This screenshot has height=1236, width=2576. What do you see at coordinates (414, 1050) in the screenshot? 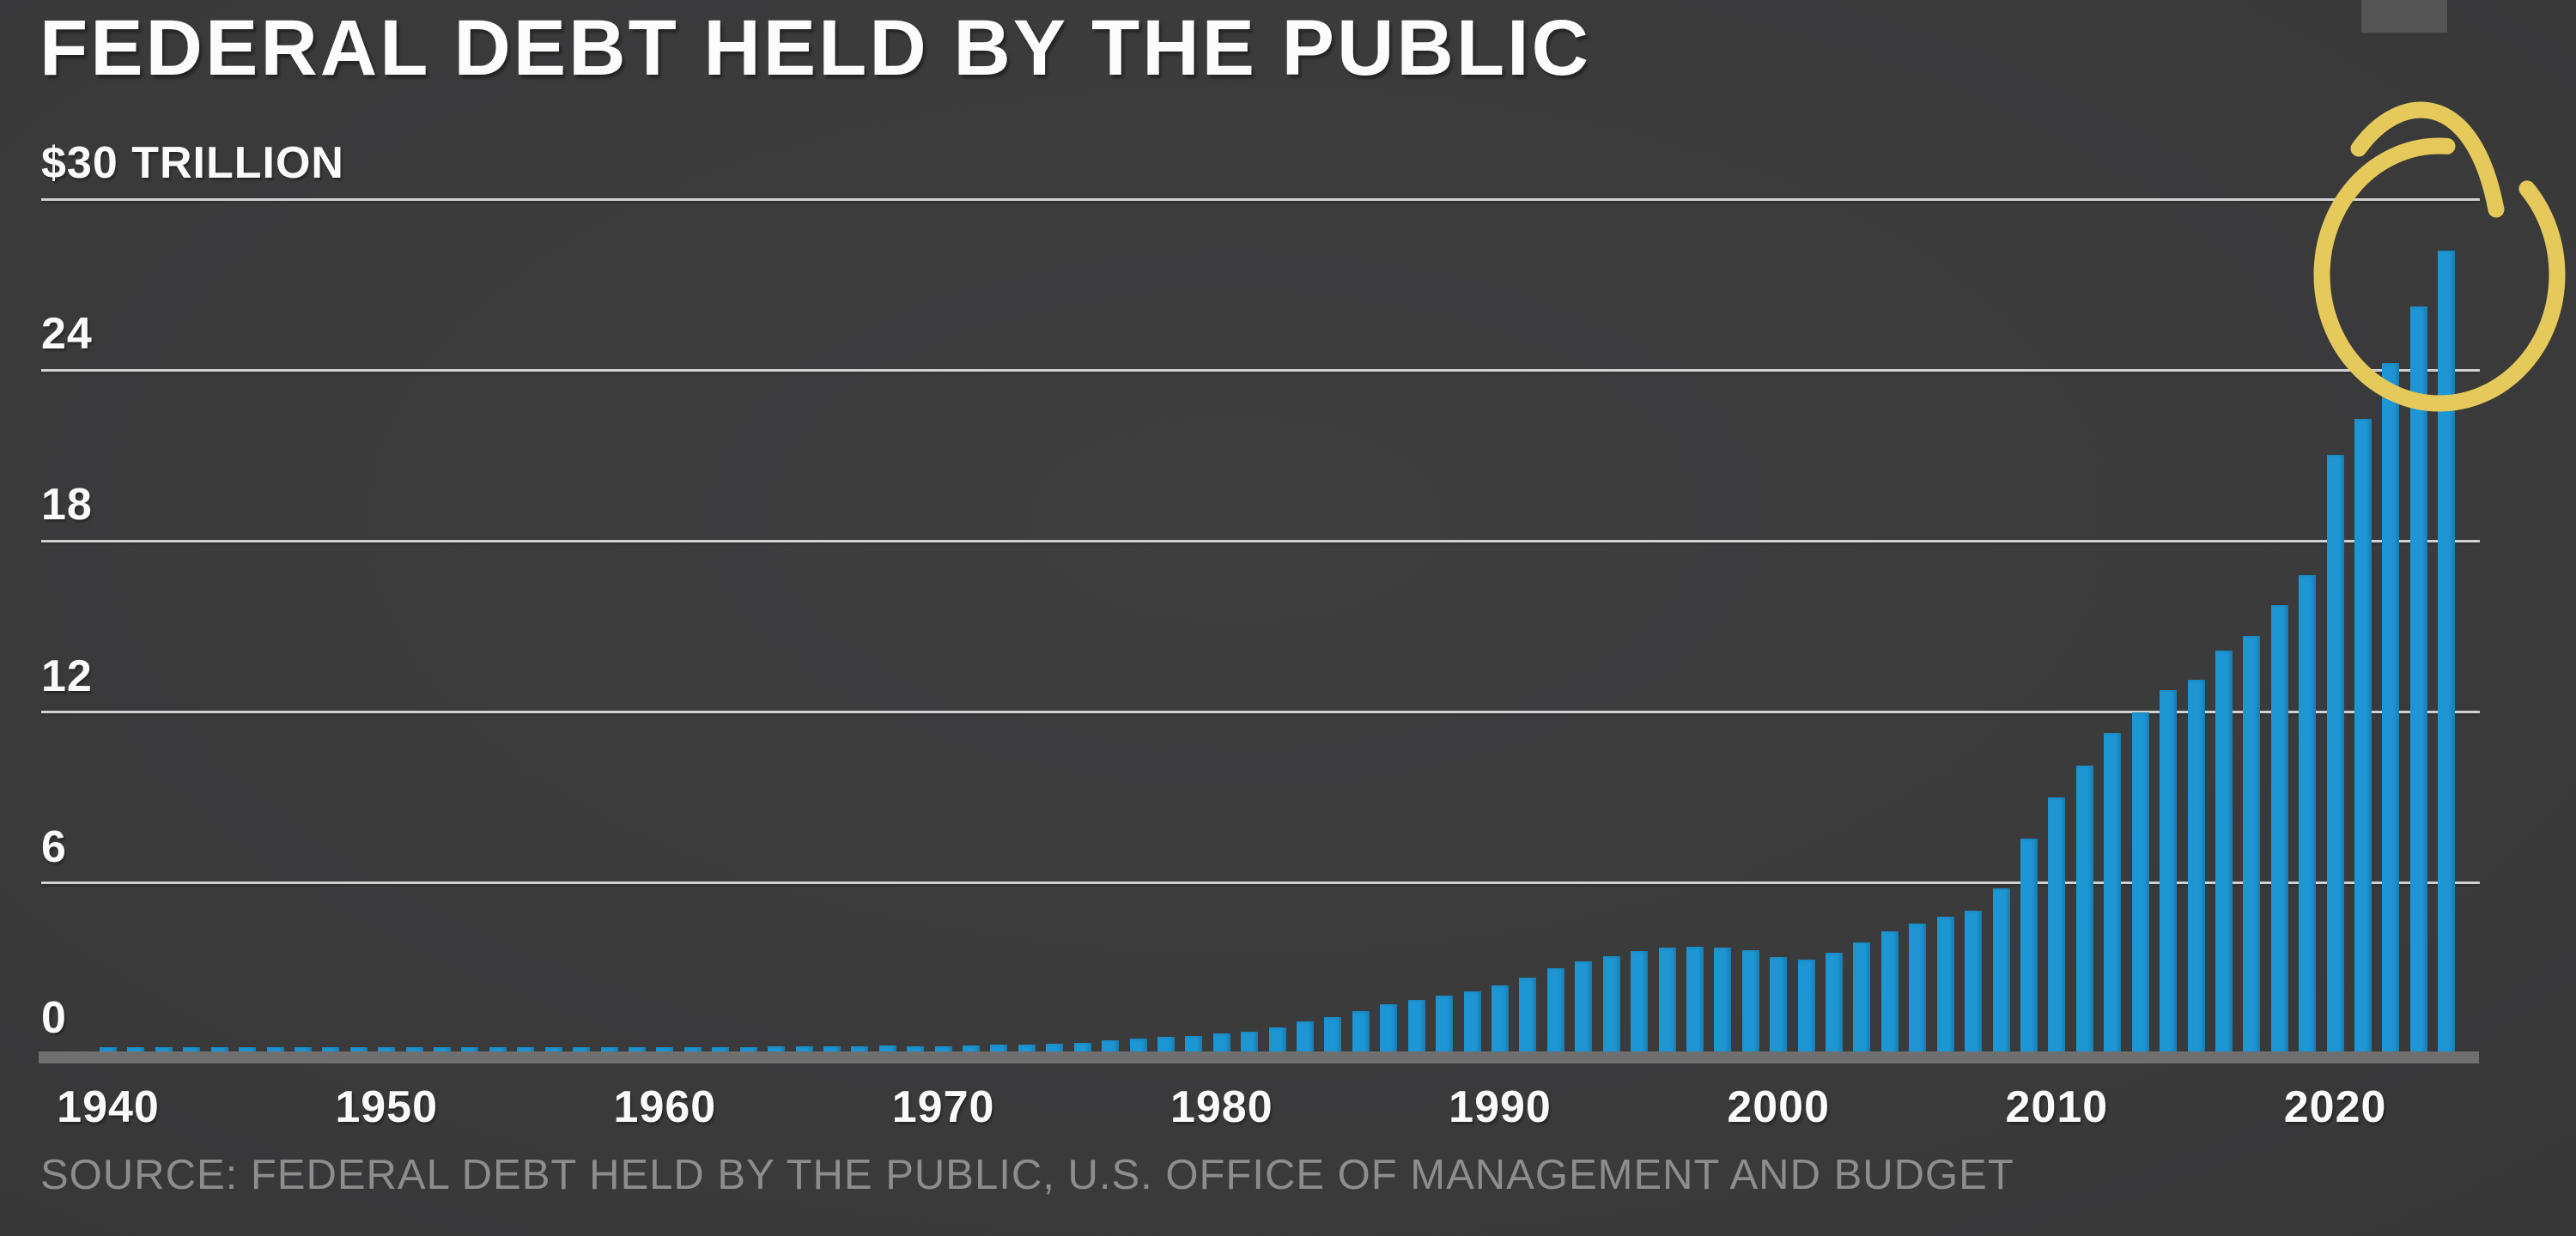
I see `bar-year-1951` at bounding box center [414, 1050].